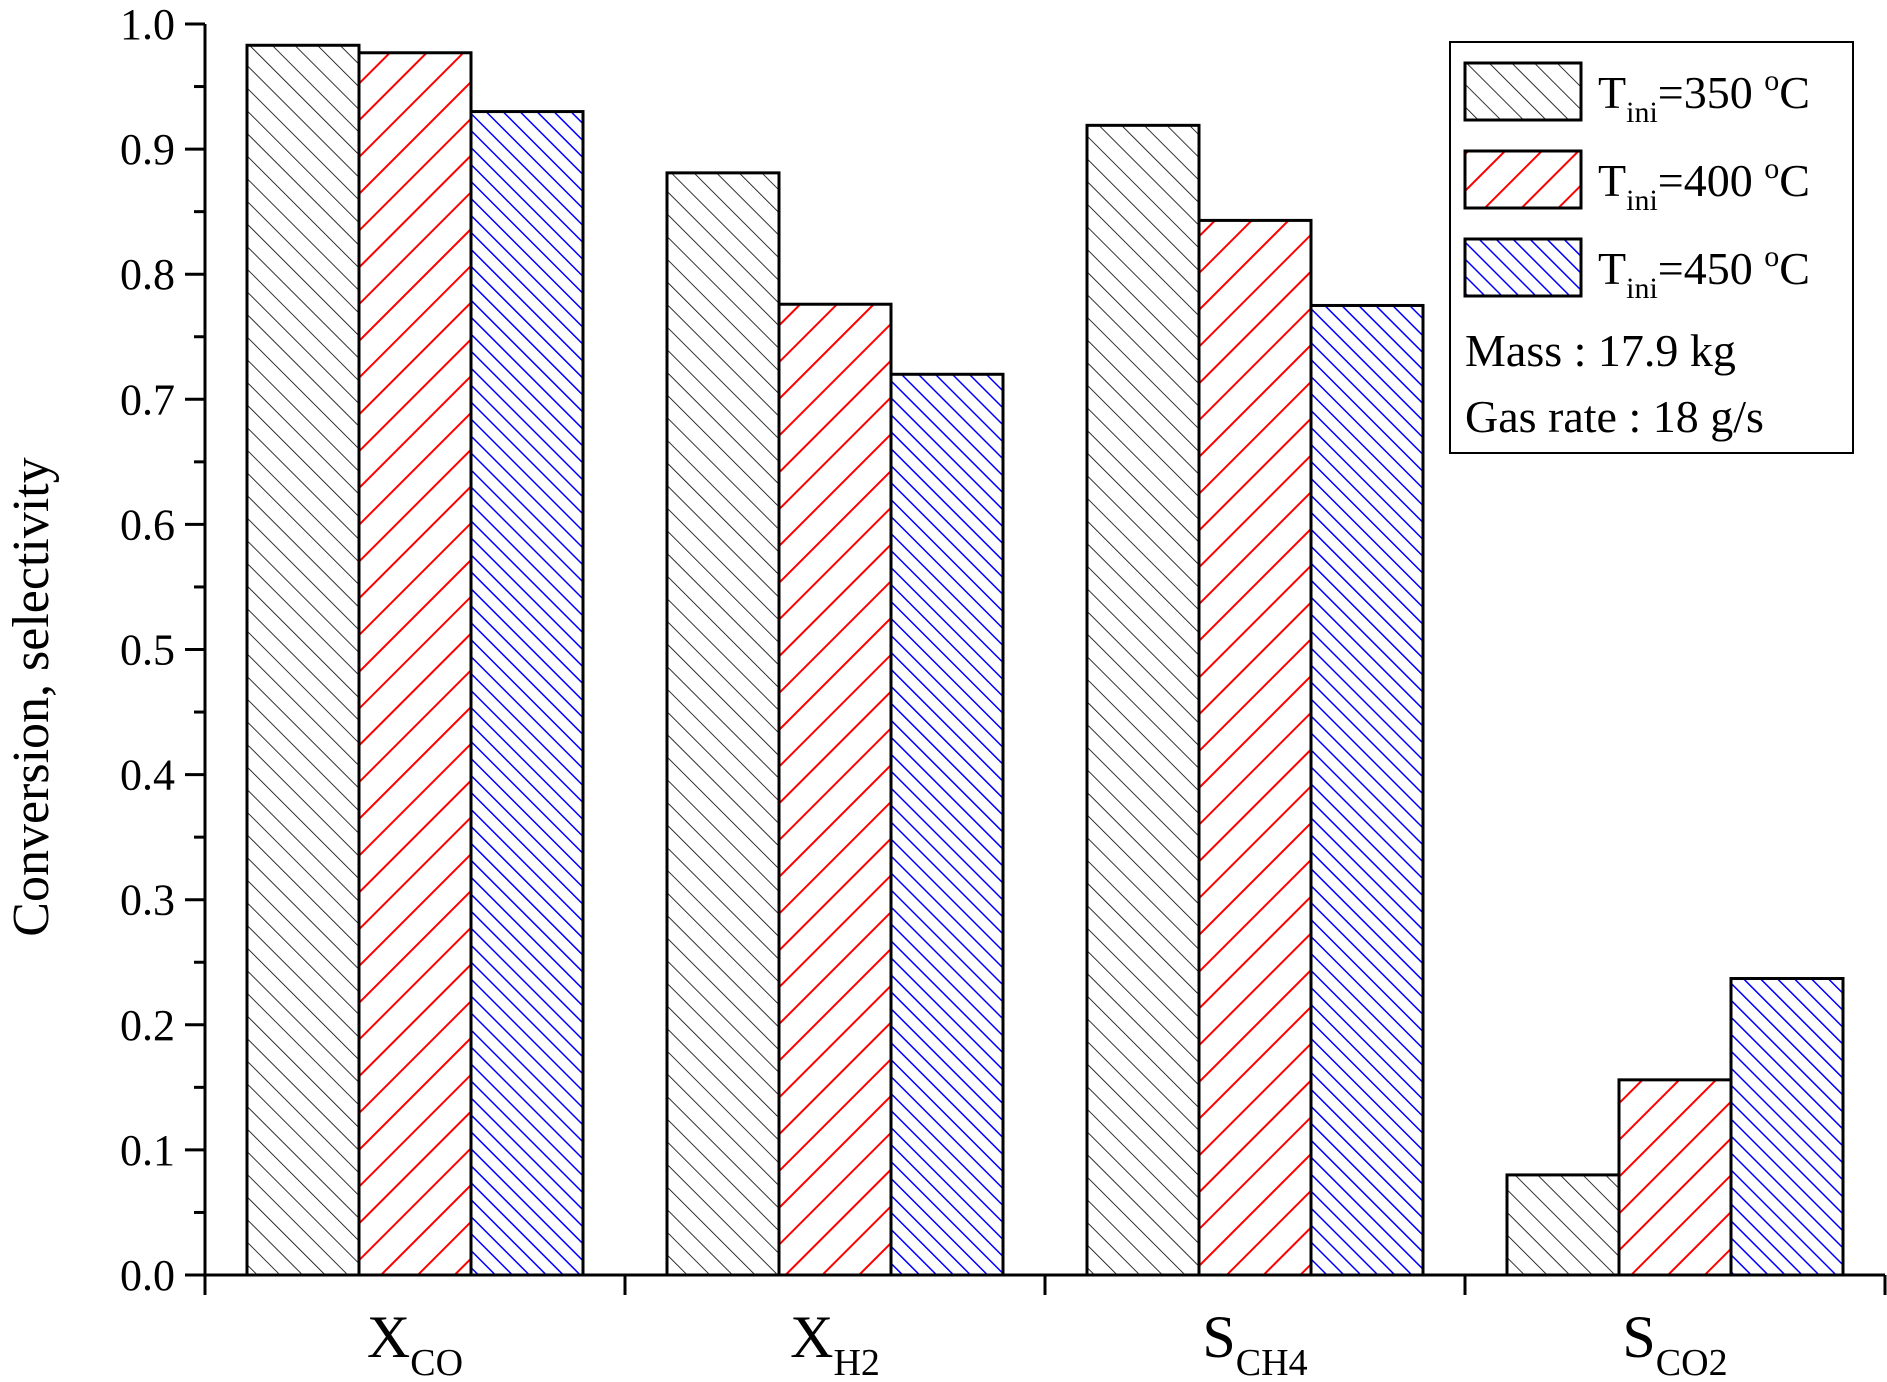  What do you see at coordinates (1254, 1343) in the screenshot?
I see `x-tick-label: SCH4` at bounding box center [1254, 1343].